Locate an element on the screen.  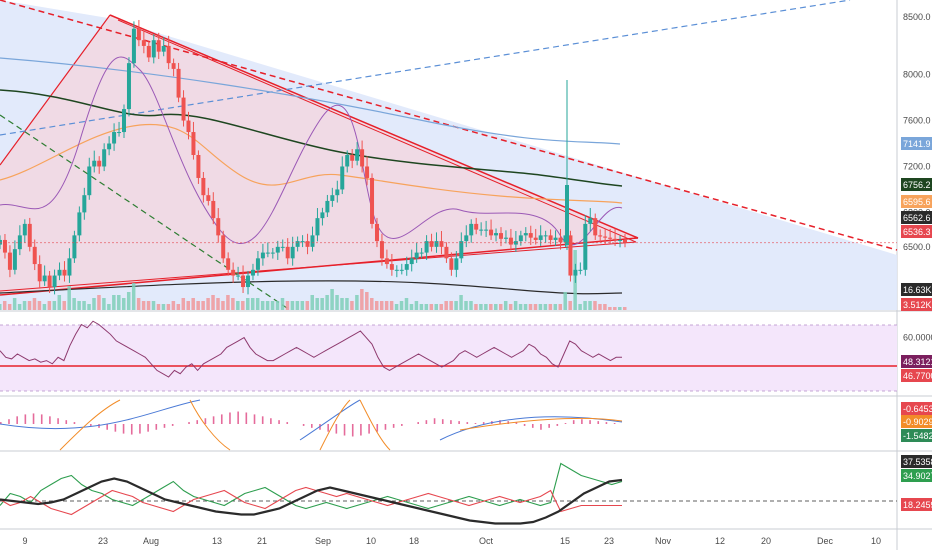
spike-body is located at coordinates (567, 215).